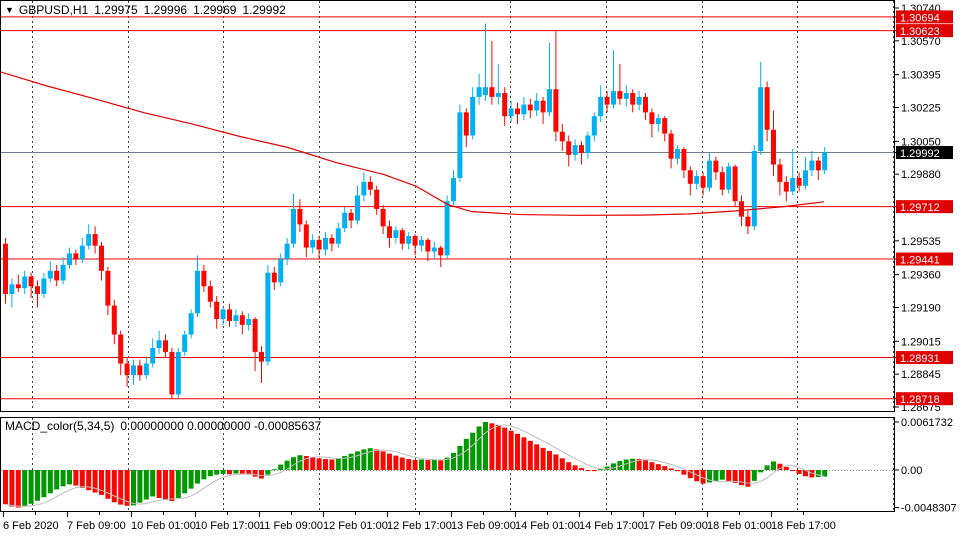 This screenshot has width=974, height=536. What do you see at coordinates (215, 10) in the screenshot?
I see `ohlc-low: 1.29969` at bounding box center [215, 10].